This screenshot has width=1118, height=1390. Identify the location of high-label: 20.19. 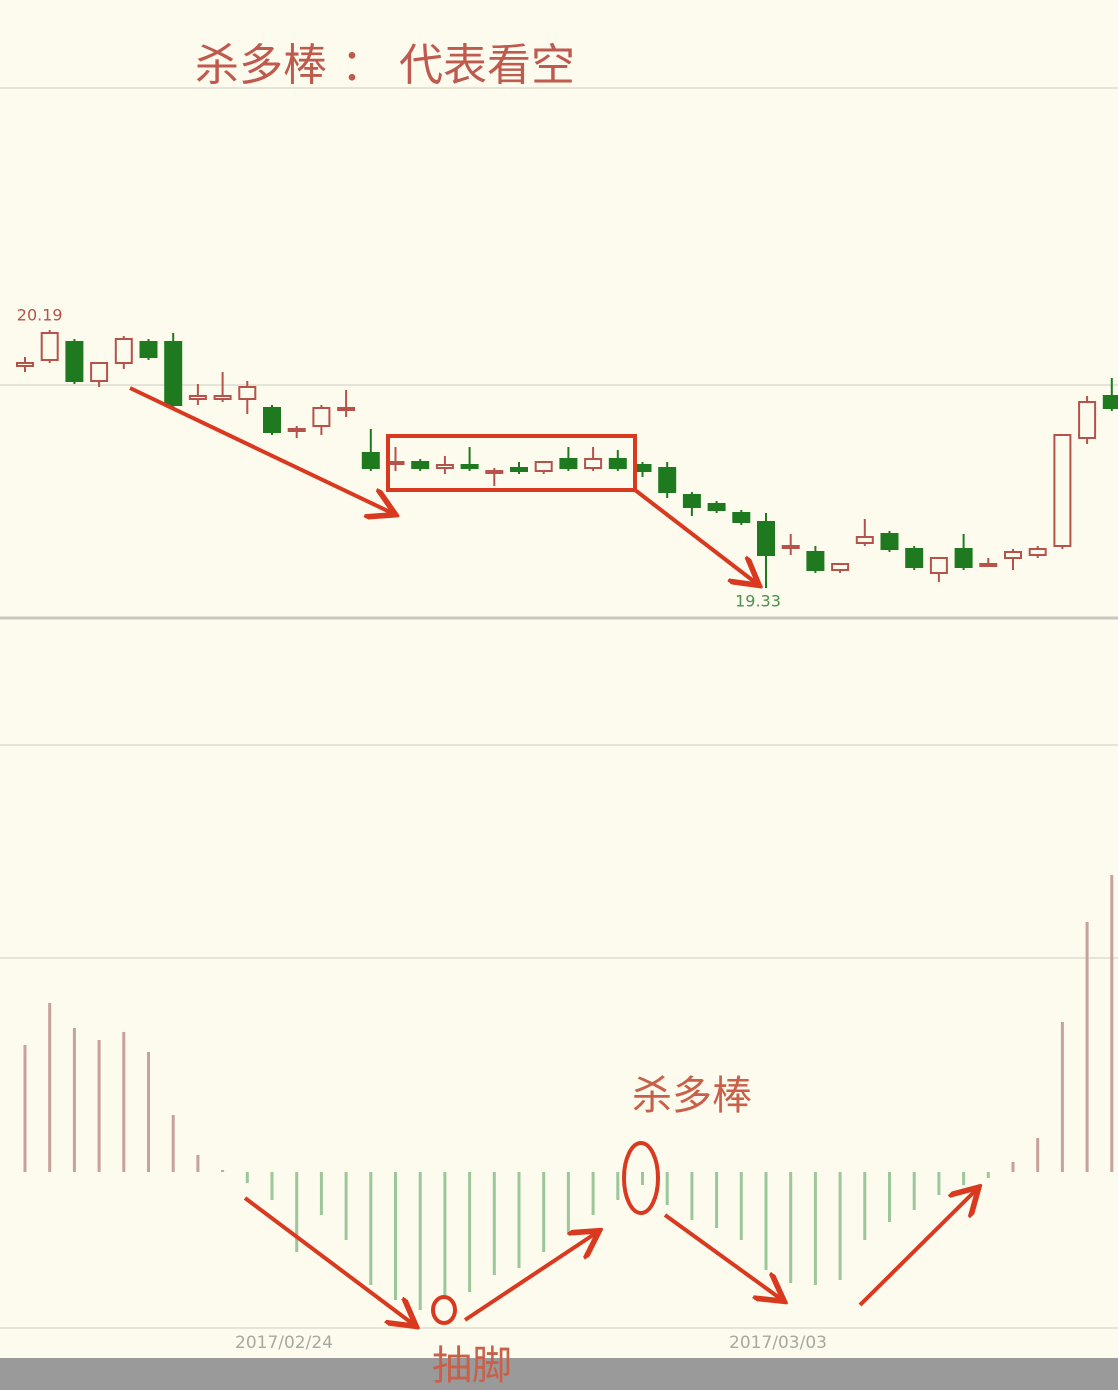
(40, 315).